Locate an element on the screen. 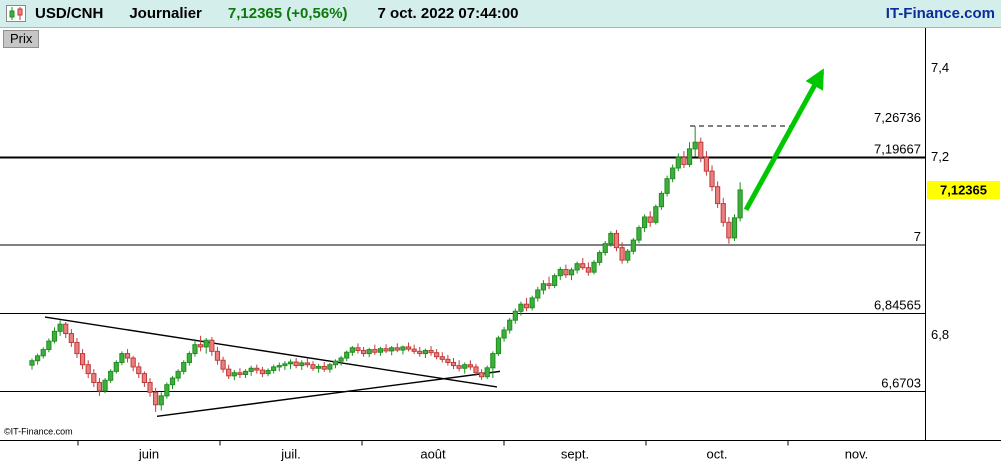 The height and width of the screenshot is (469, 1001). brand-label: IT-Finance.com is located at coordinates (940, 13).